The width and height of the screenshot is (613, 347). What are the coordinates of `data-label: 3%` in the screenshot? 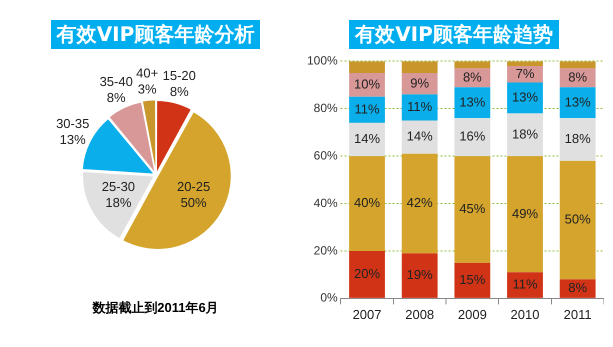 It's located at (147, 88).